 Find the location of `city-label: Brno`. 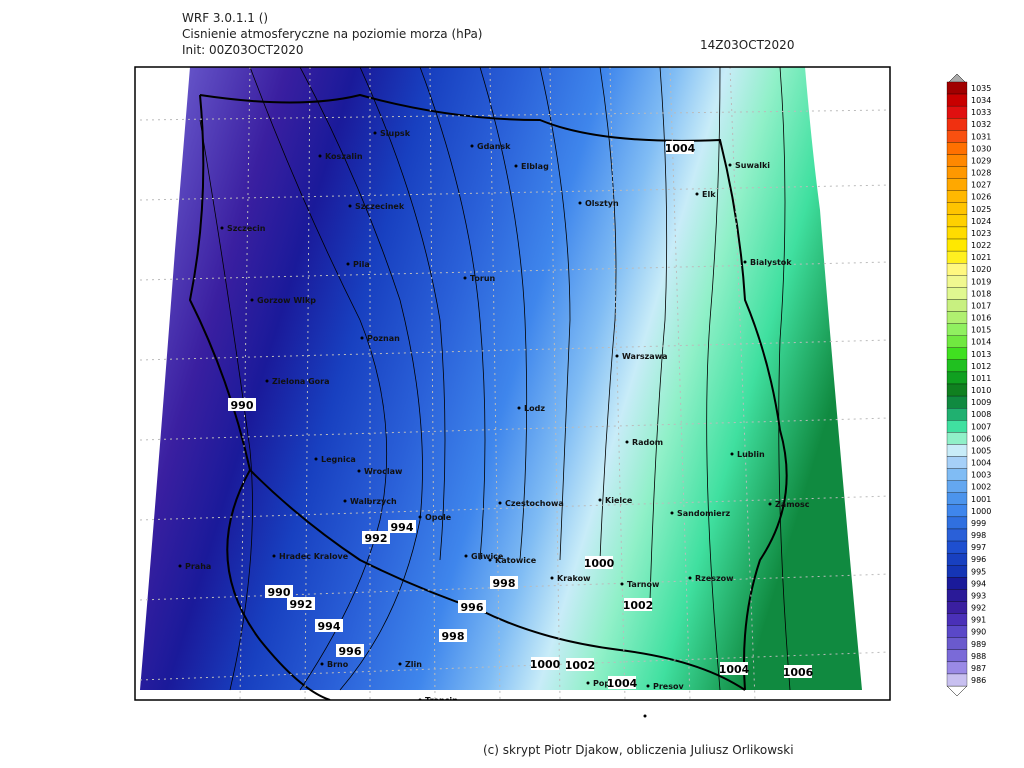

city-label: Brno is located at coordinates (338, 664).